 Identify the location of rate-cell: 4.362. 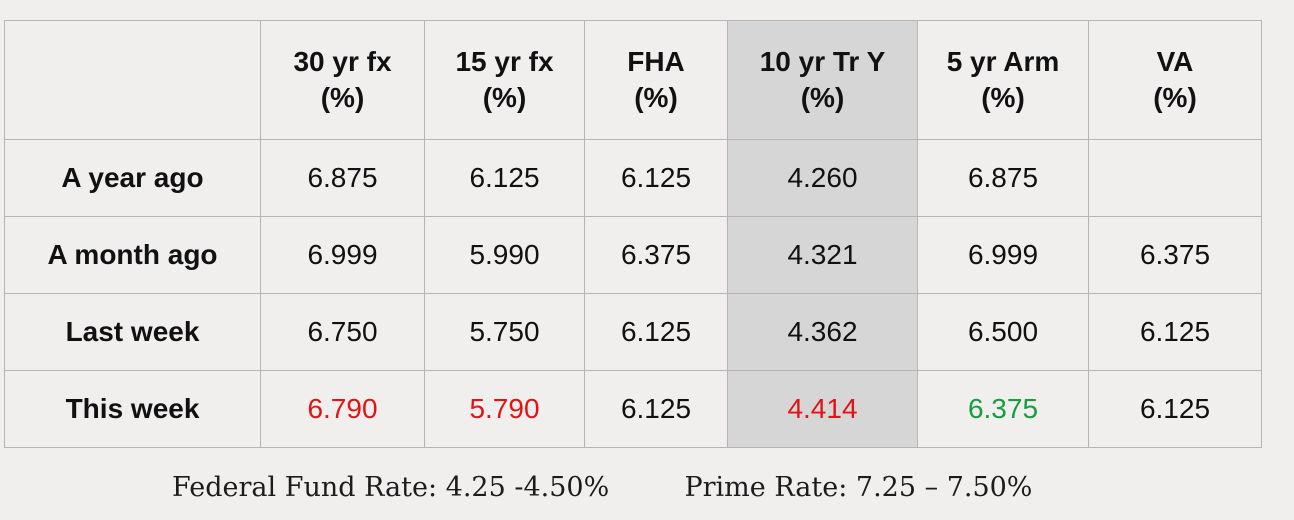
(822, 332).